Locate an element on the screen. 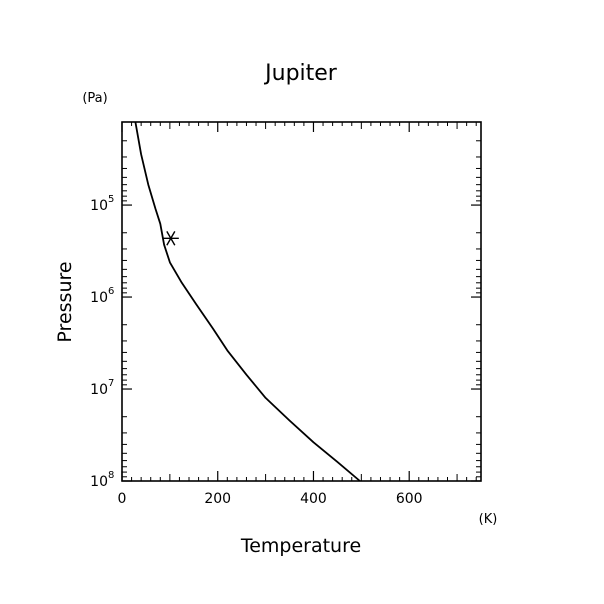 This screenshot has width=604, height=604. y-tick-exponent: 8 is located at coordinates (111, 475).